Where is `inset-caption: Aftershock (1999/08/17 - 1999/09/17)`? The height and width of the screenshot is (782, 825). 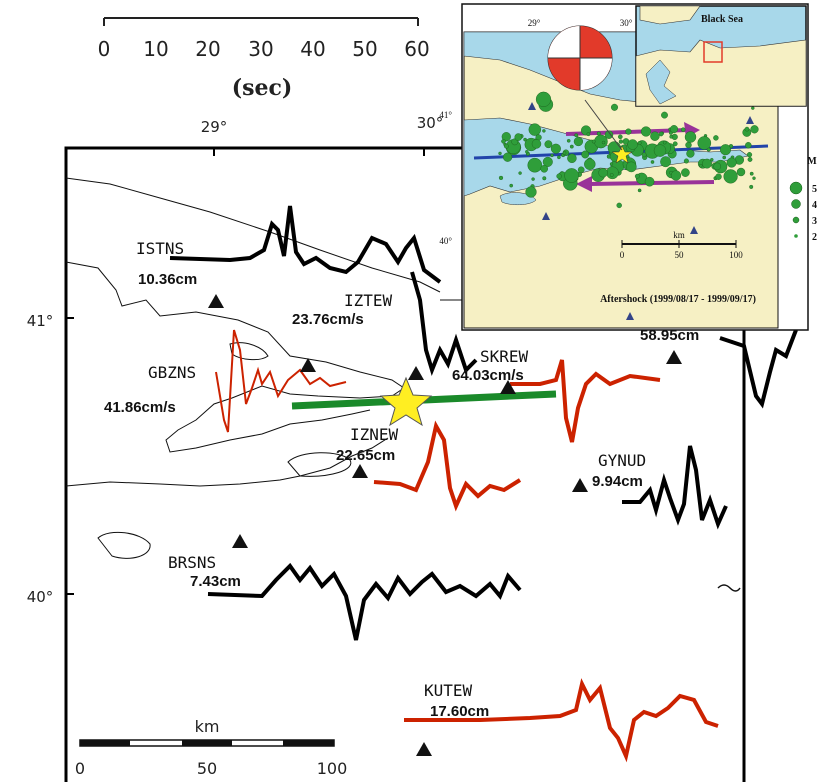 inset-caption: Aftershock (1999/08/17 - 1999/09/17) is located at coordinates (678, 299).